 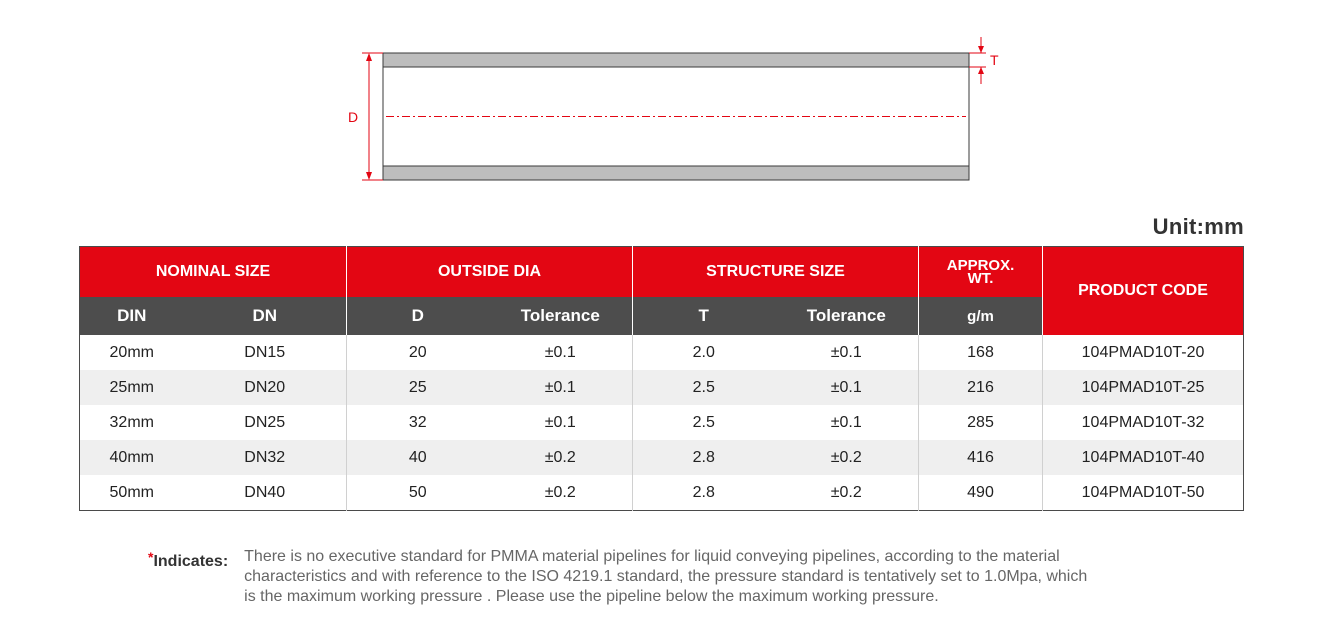 I want to click on d-cell: 32, so click(x=417, y=422).